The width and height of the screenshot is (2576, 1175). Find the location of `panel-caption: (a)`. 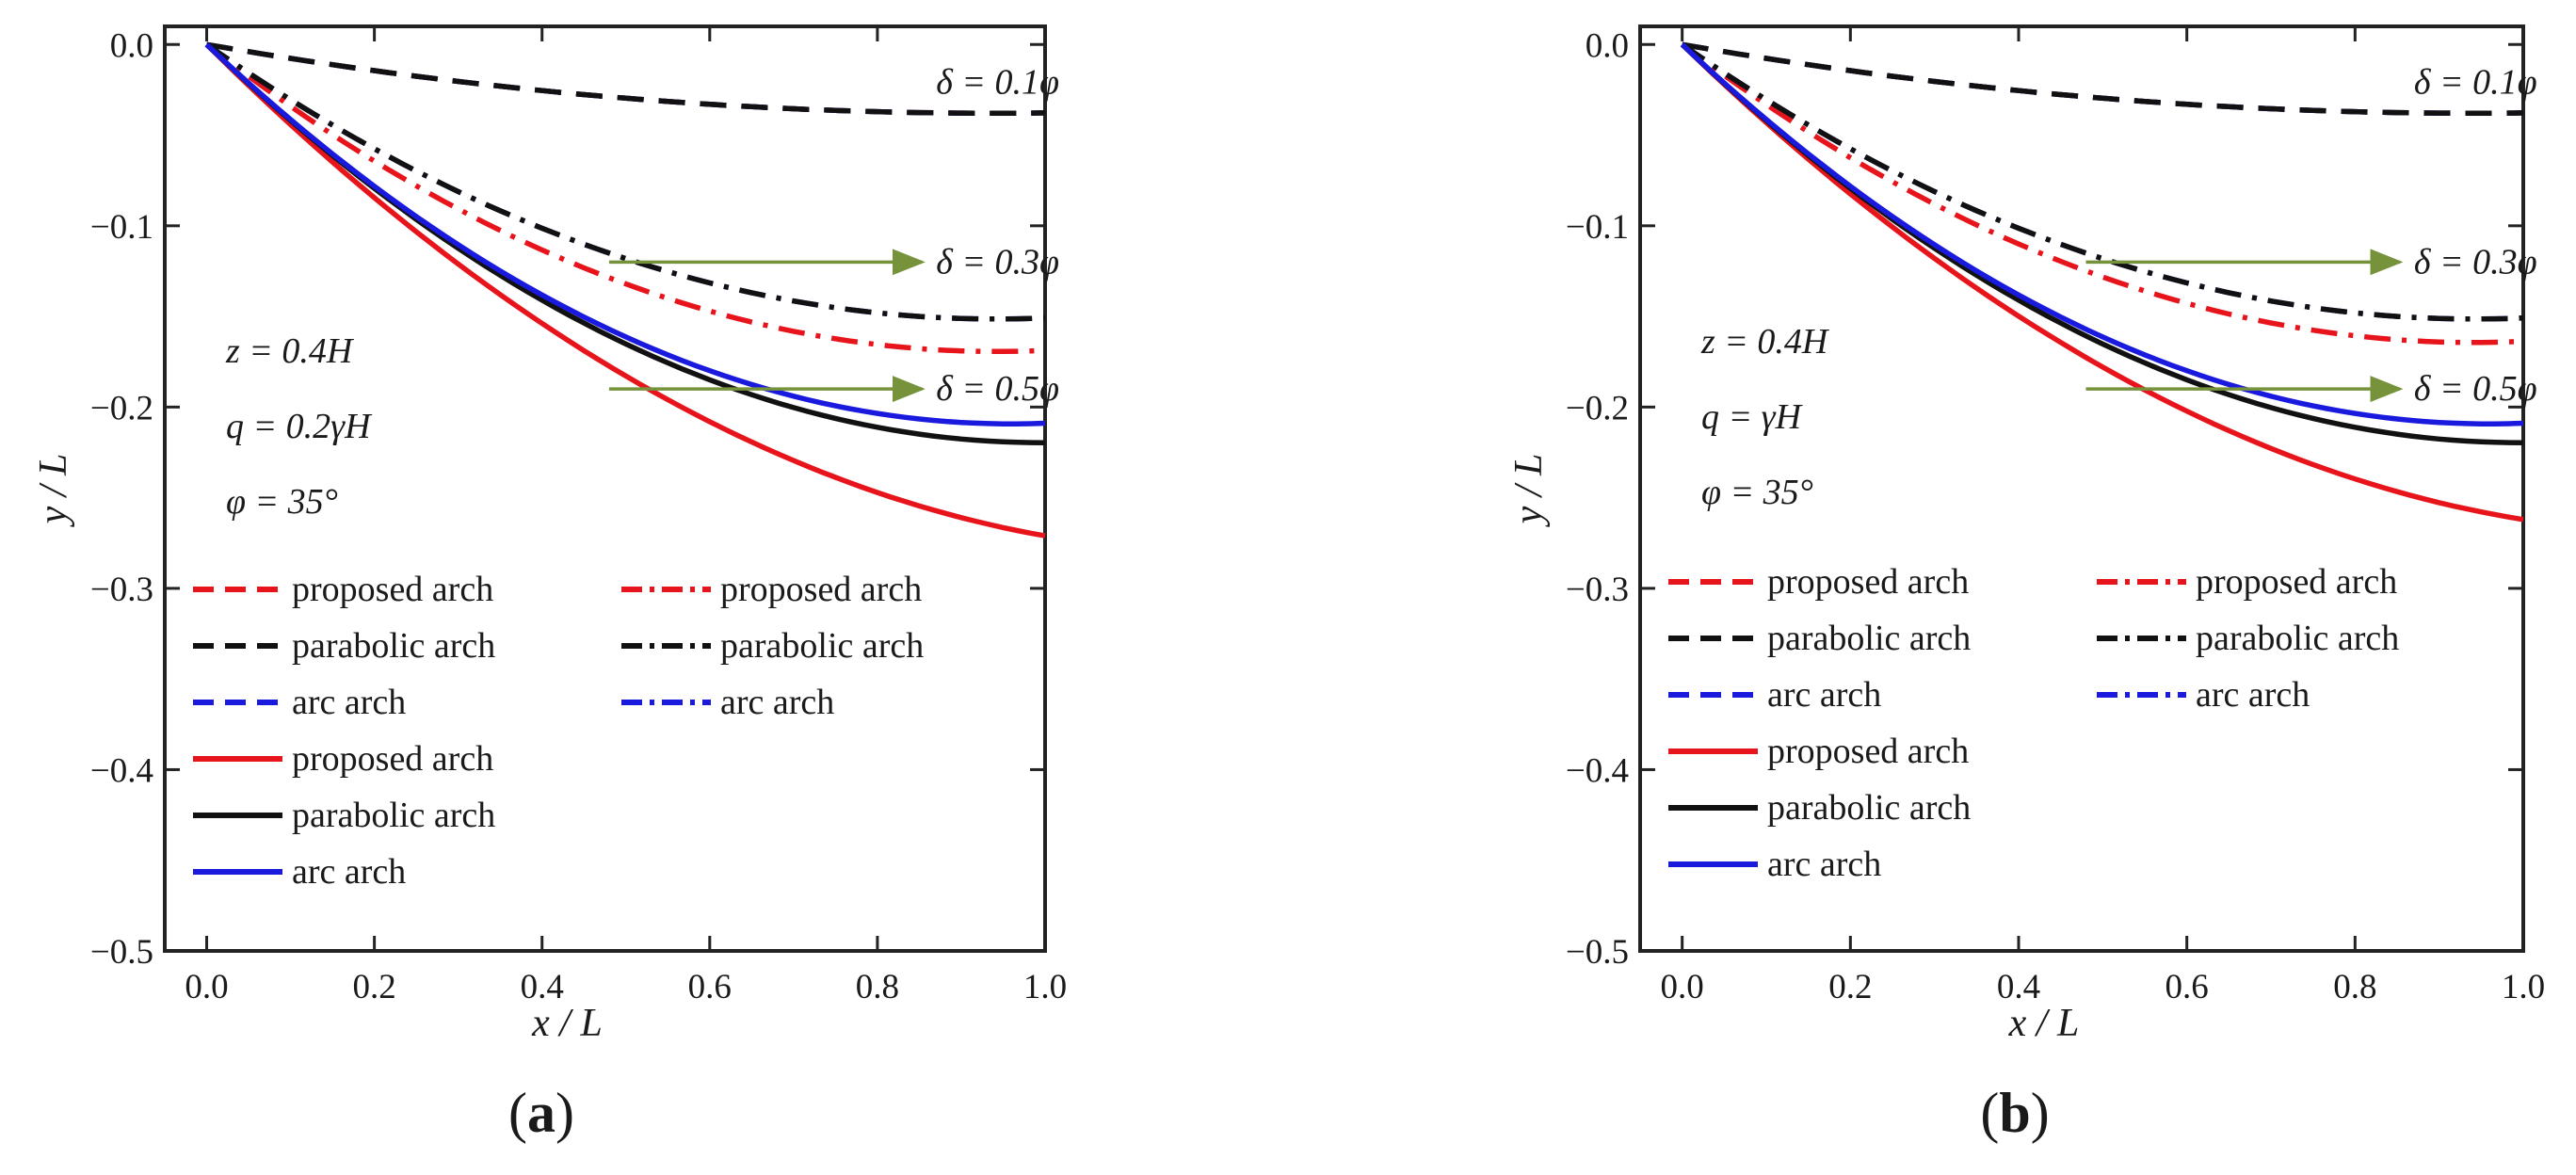

panel-caption: (a) is located at coordinates (541, 1113).